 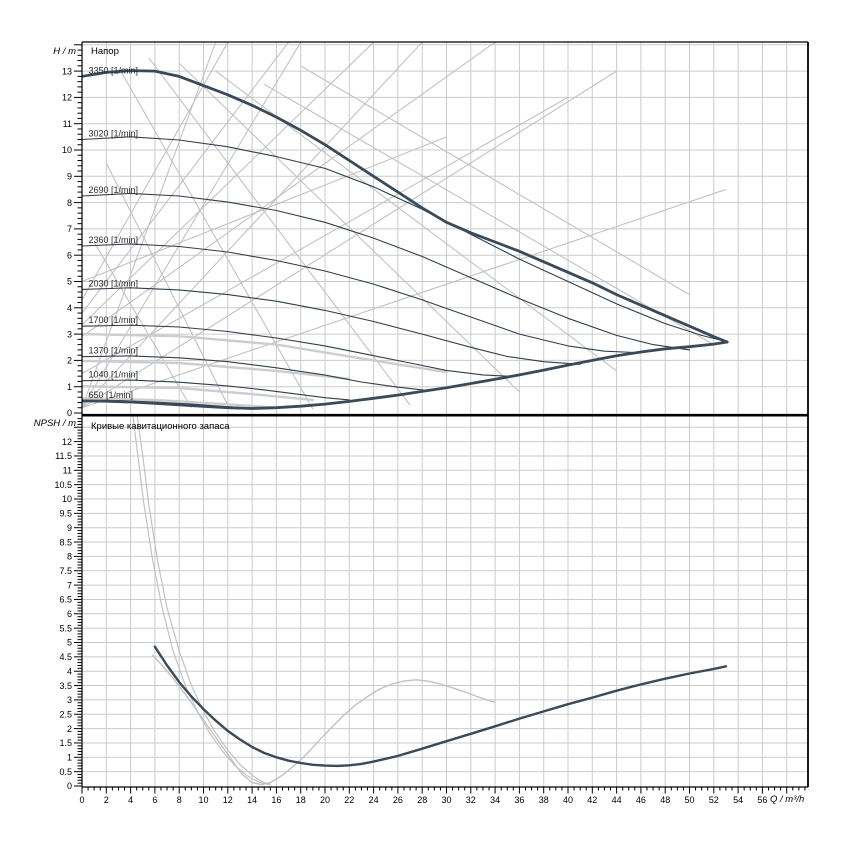 I want to click on x-tick-label: 40, so click(x=568, y=800).